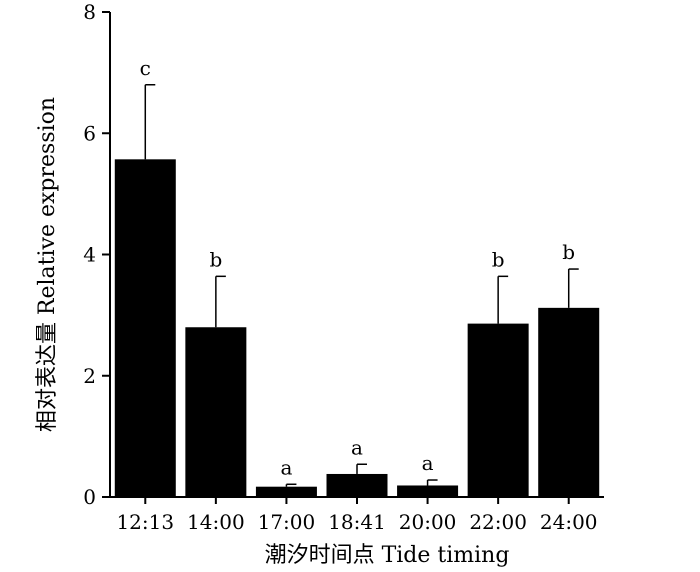  I want to click on y-axis-ticks: 0 2 4 6 8, so click(96, 254).